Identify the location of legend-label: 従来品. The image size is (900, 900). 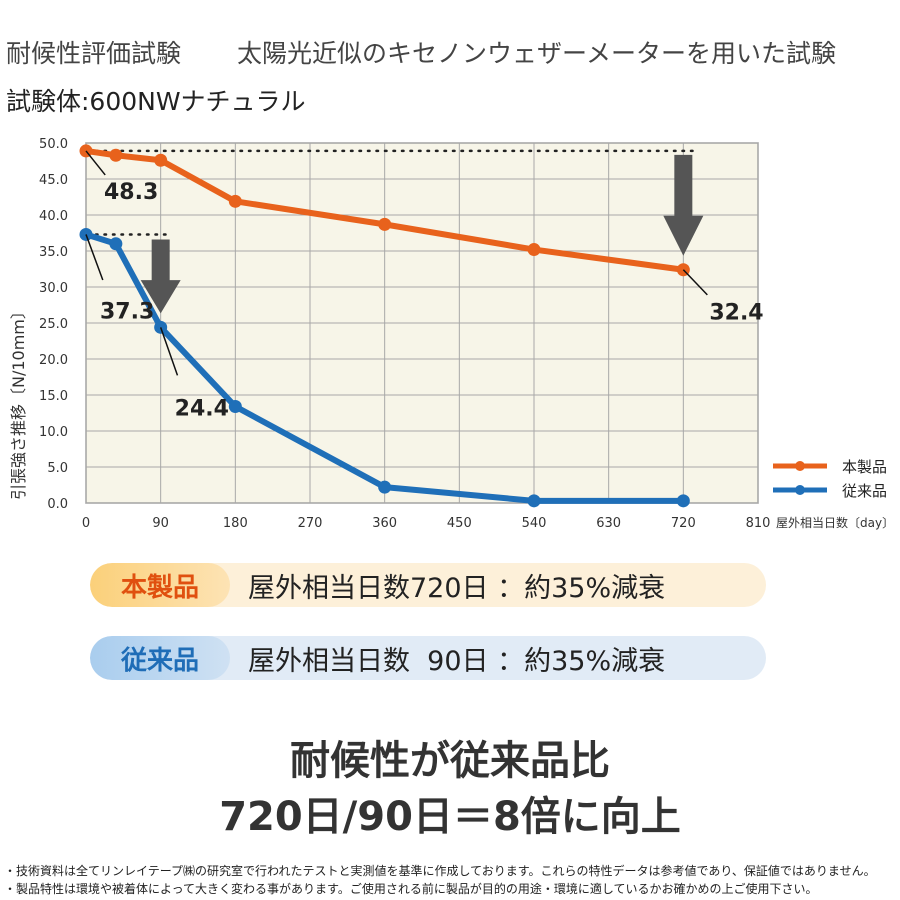
(864, 491).